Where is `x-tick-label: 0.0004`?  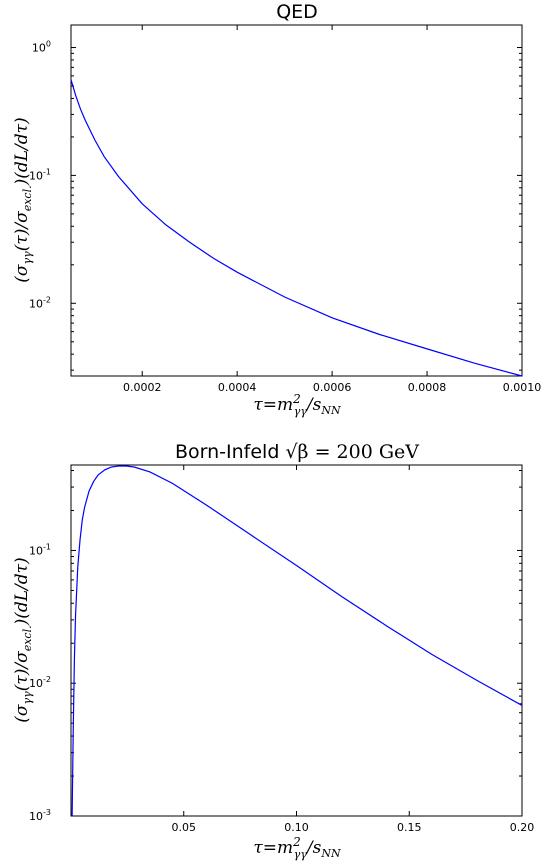 x-tick-label: 0.0004 is located at coordinates (237, 387).